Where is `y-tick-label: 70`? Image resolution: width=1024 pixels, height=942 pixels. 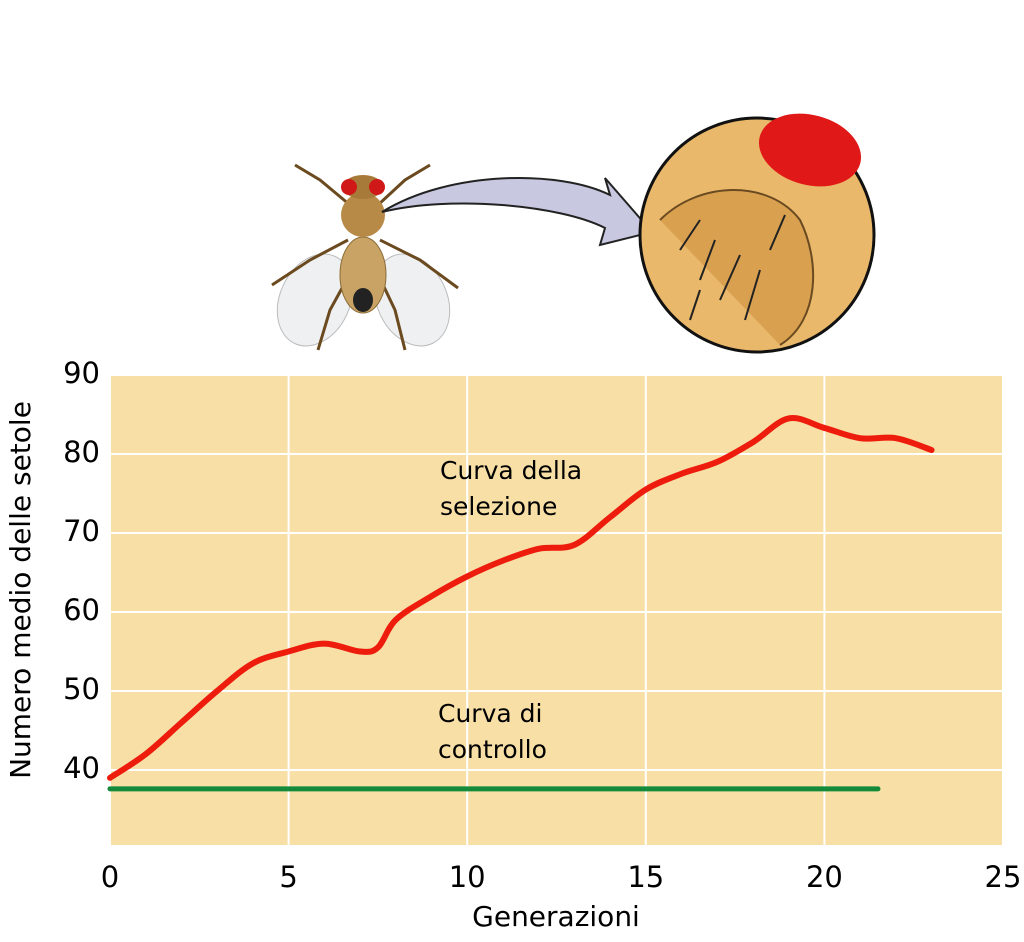
y-tick-label: 70 is located at coordinates (81, 531).